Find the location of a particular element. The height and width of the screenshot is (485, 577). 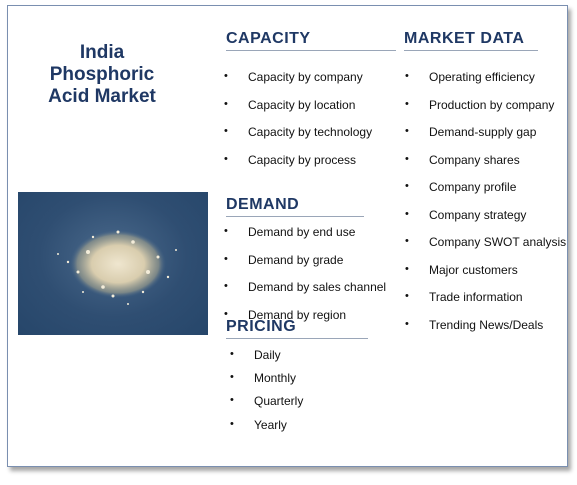

list-item: Demand by region is located at coordinates (305, 318).